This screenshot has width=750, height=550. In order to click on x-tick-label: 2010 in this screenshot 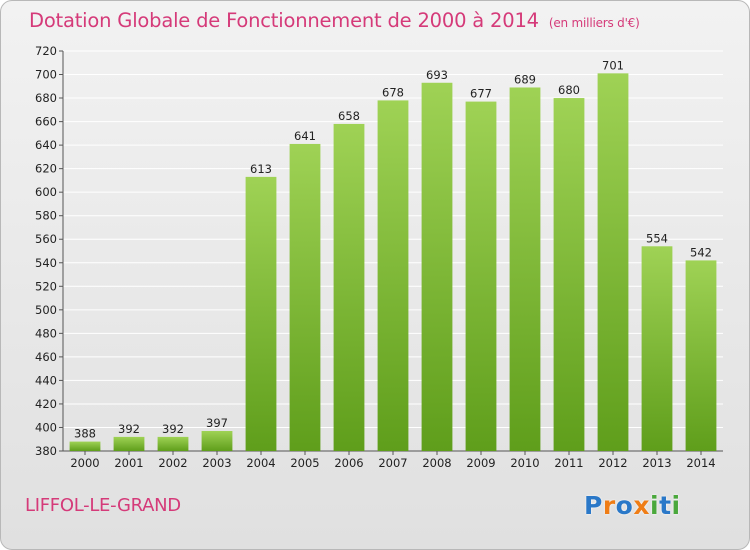, I will do `click(524, 463)`.